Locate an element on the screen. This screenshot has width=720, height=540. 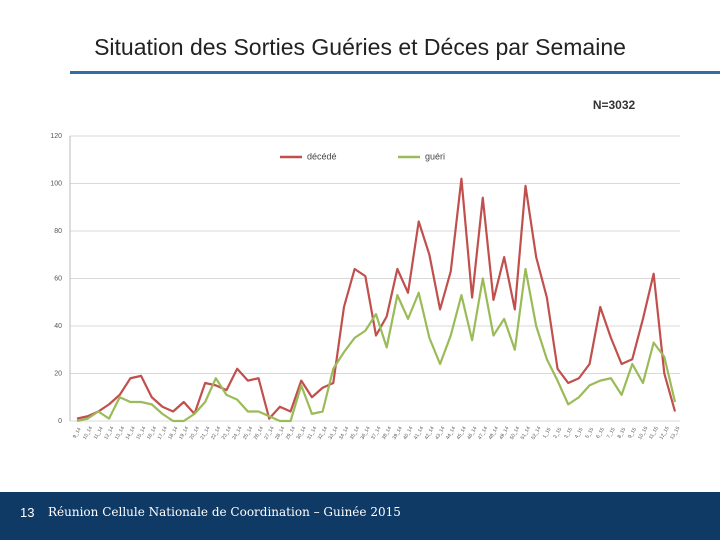
x-tick-label: 2_15 is located at coordinates (557, 433).